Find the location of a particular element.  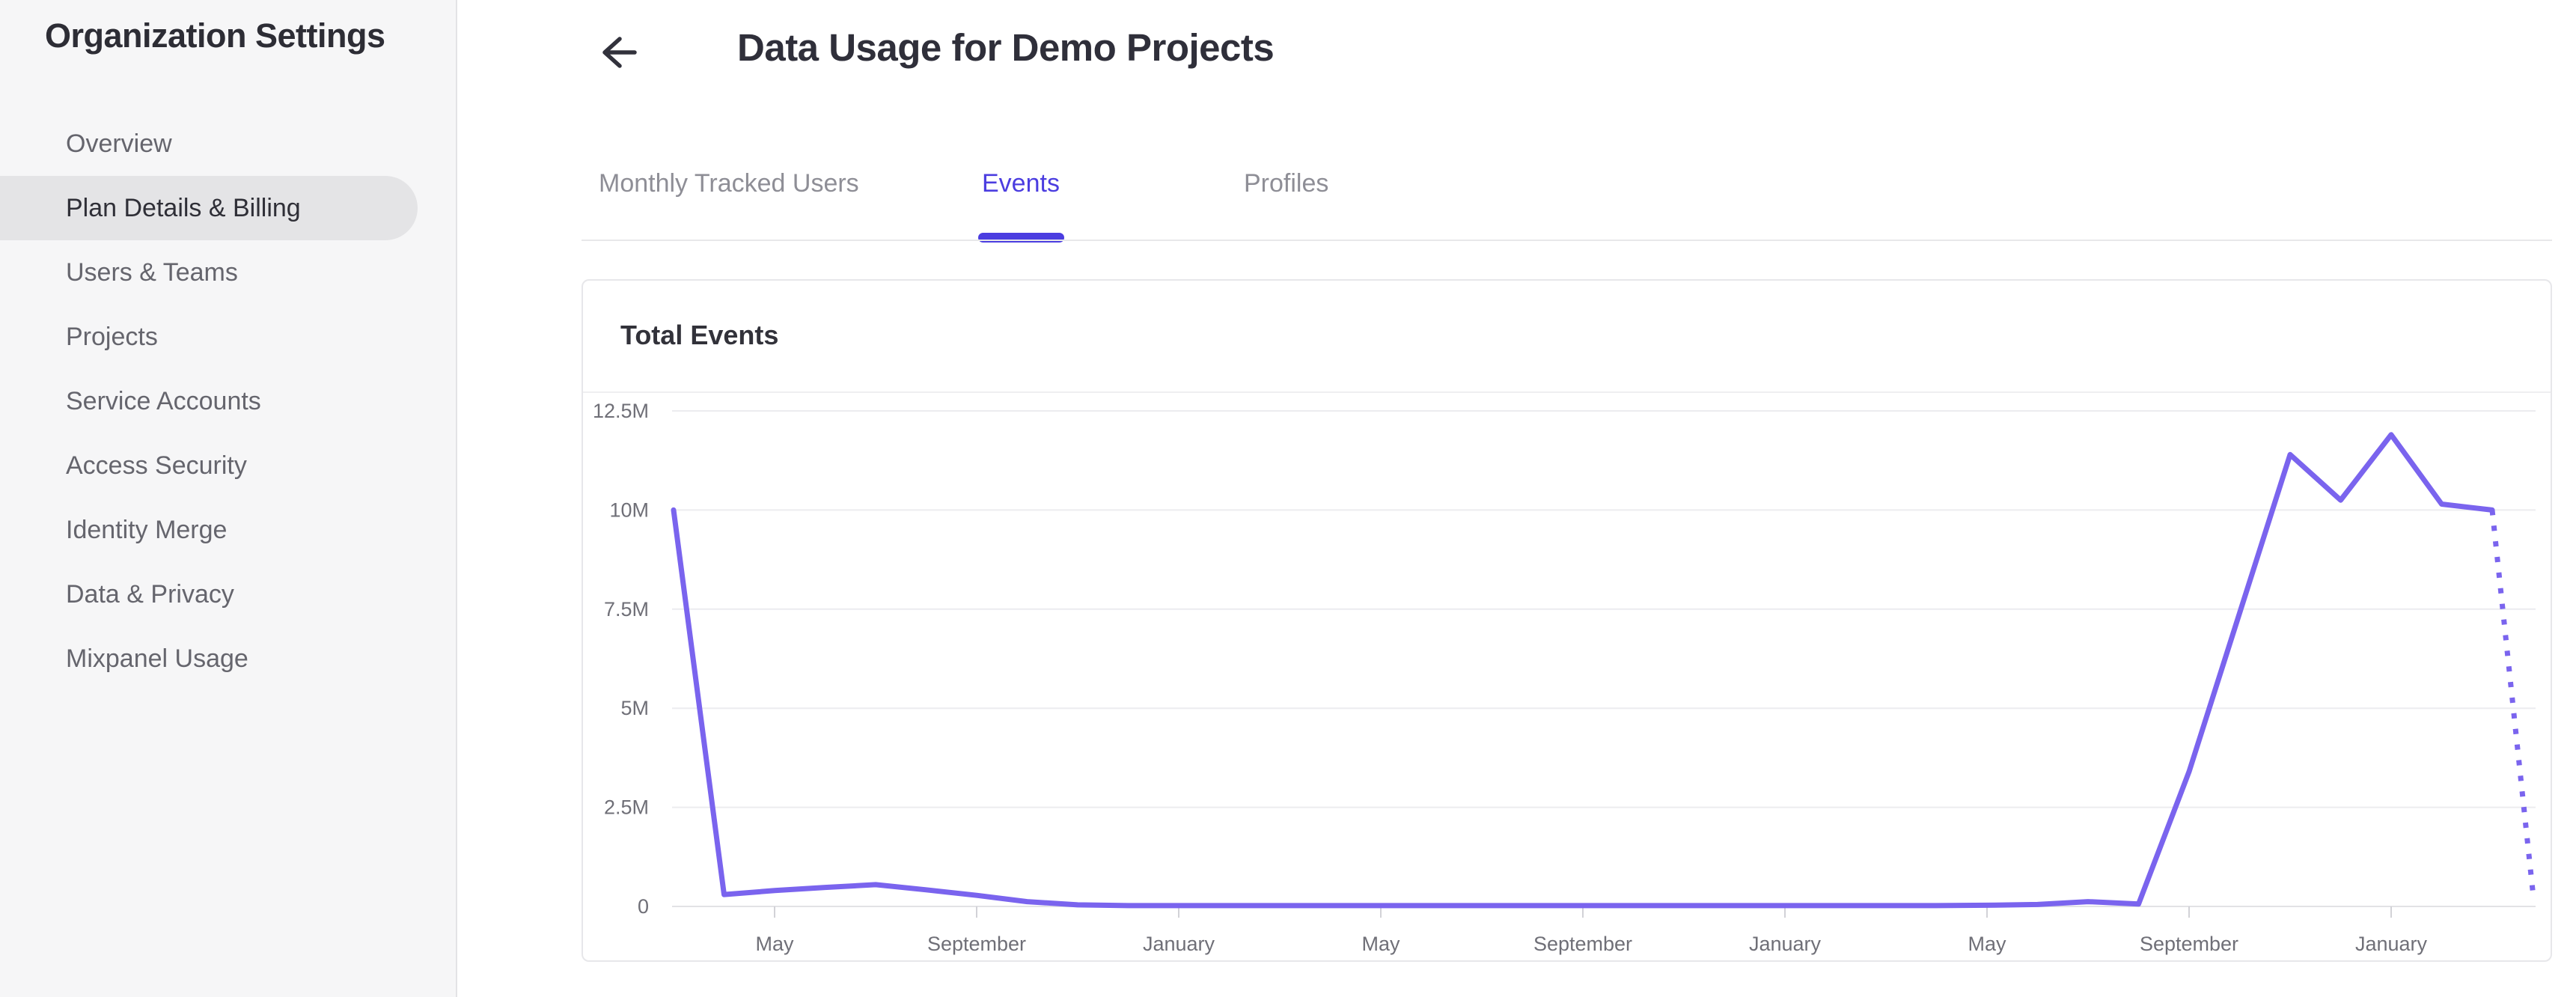

sidebar-item-label: Mixpanel Usage is located at coordinates (157, 658).